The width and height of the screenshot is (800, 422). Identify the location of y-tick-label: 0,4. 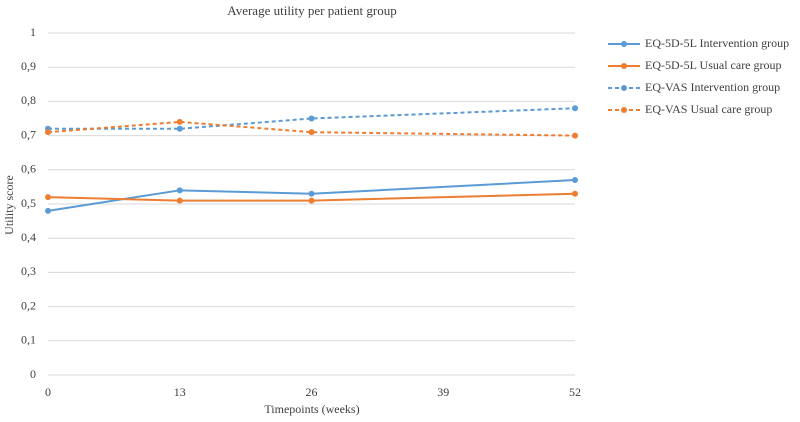
(28, 237).